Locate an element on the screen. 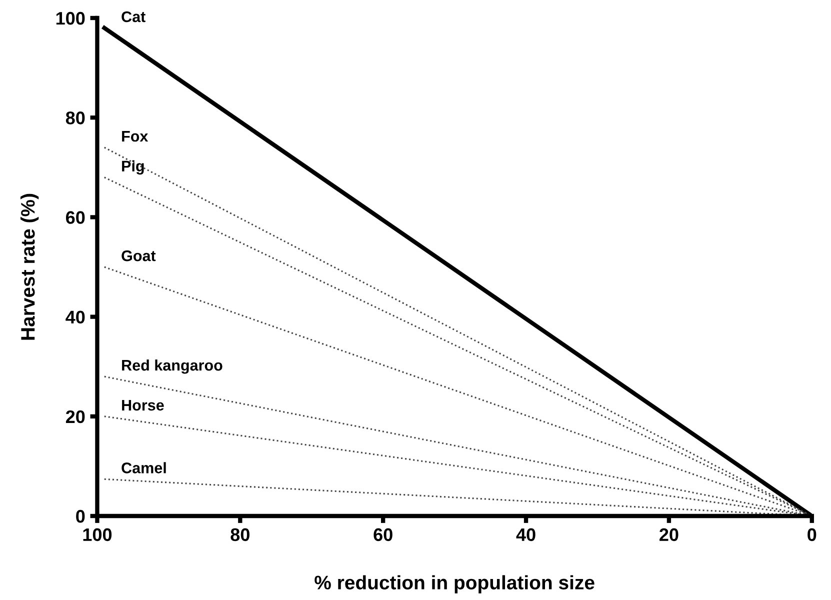 The width and height of the screenshot is (831, 600). x-tick-label: 100 is located at coordinates (97, 535).